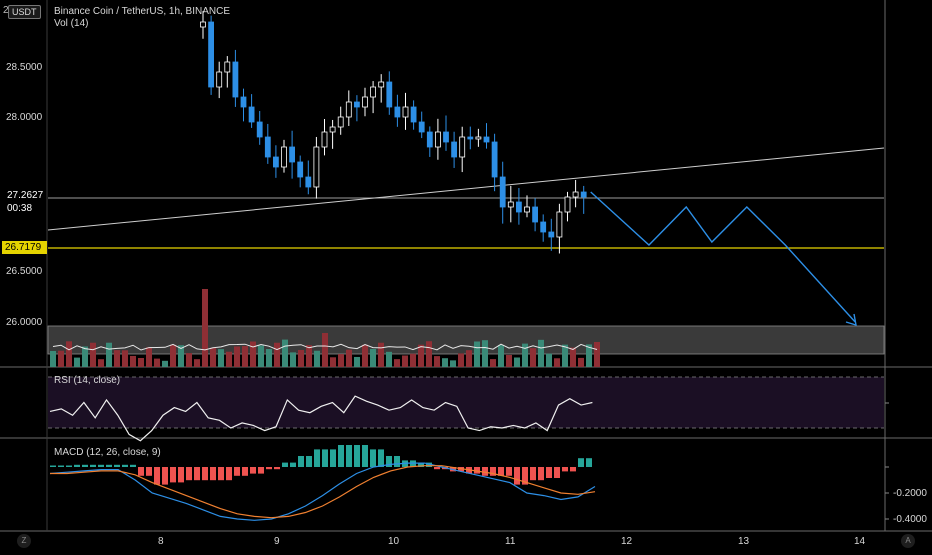 This screenshot has height=555, width=932. I want to click on currency-button: USDT, so click(24, 12).